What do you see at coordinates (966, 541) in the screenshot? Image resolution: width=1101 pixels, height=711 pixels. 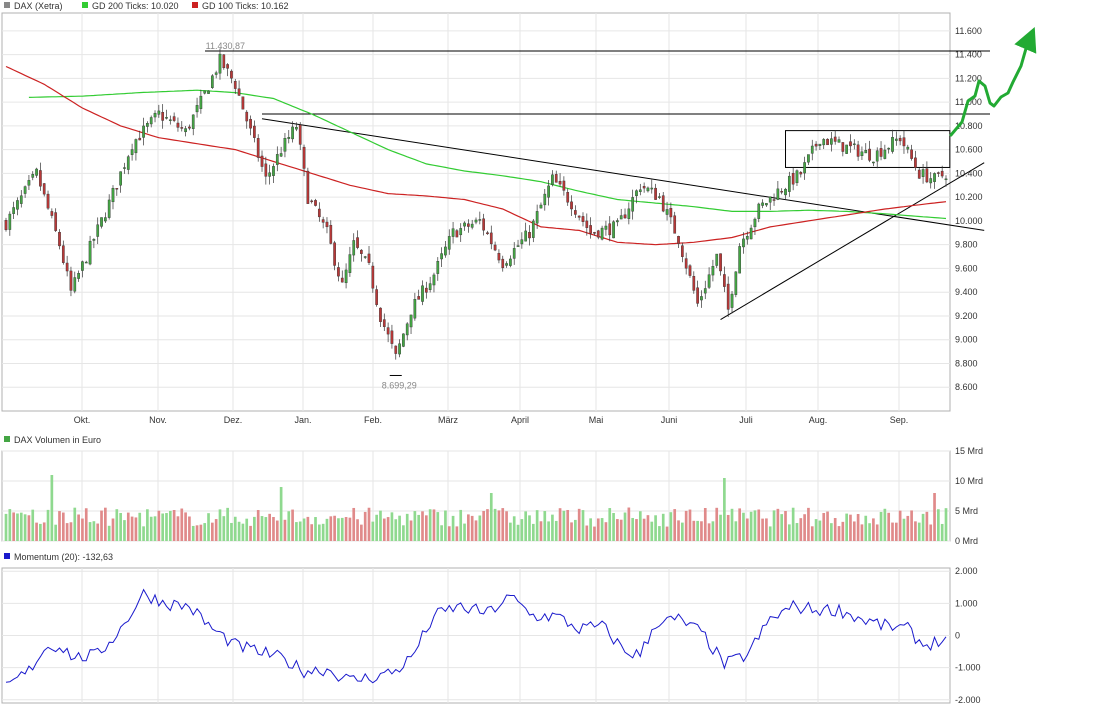 I see `volume-y-tick-label: 0 Mrd` at bounding box center [966, 541].